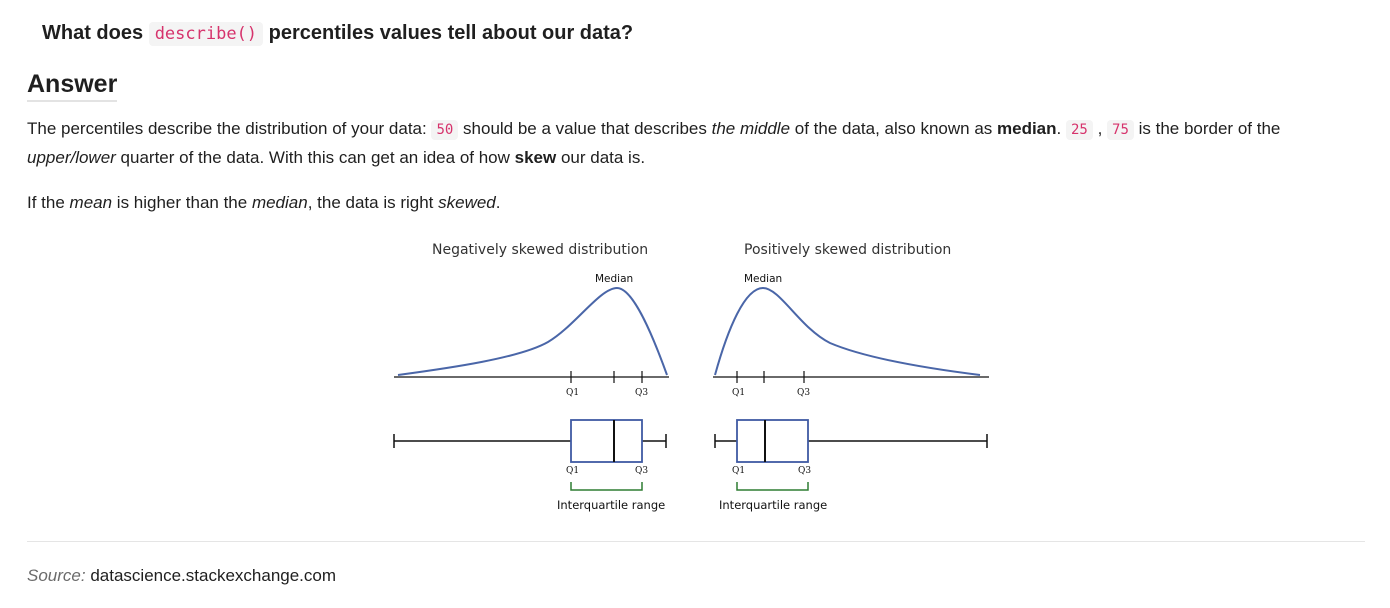  Describe the element at coordinates (804, 471) in the screenshot. I see `right-box-q3-label: Q3` at that location.